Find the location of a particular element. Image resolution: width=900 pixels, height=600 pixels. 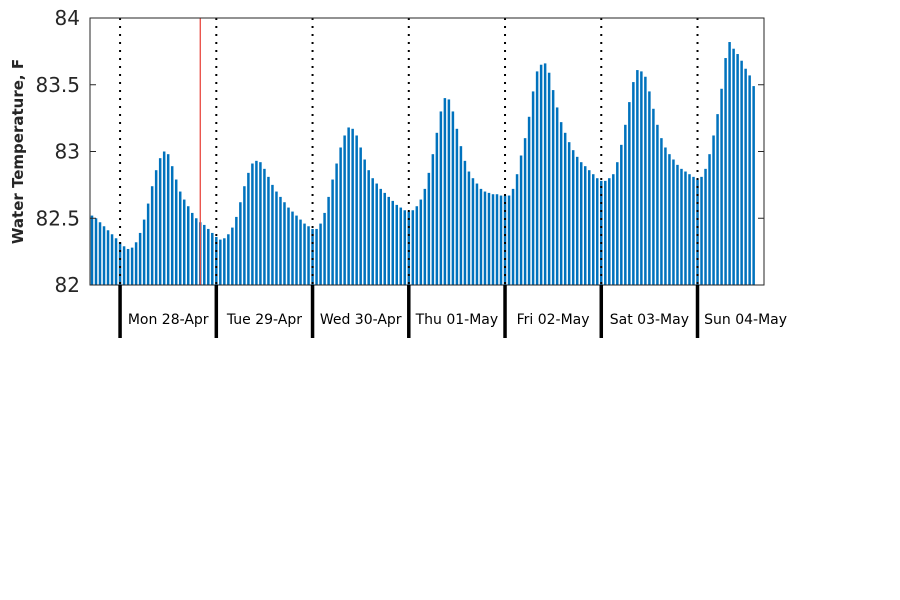

y-tick-label: 82.5 is located at coordinates (57, 218).